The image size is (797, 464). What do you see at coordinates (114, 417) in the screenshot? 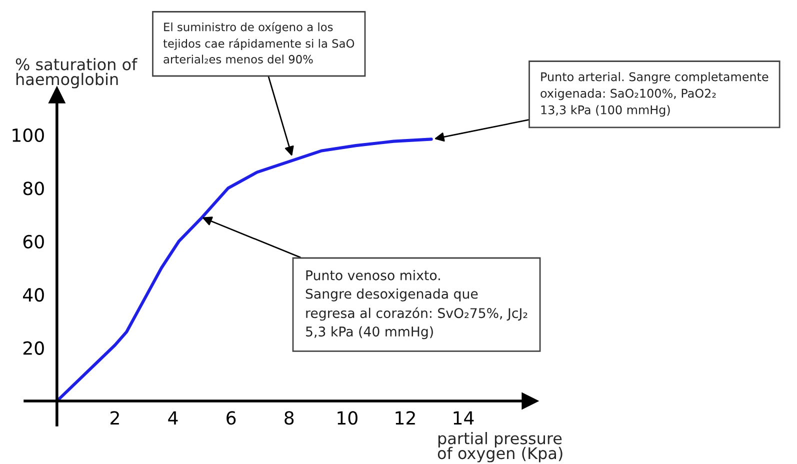
I see `x-tick-label: 2` at bounding box center [114, 417].